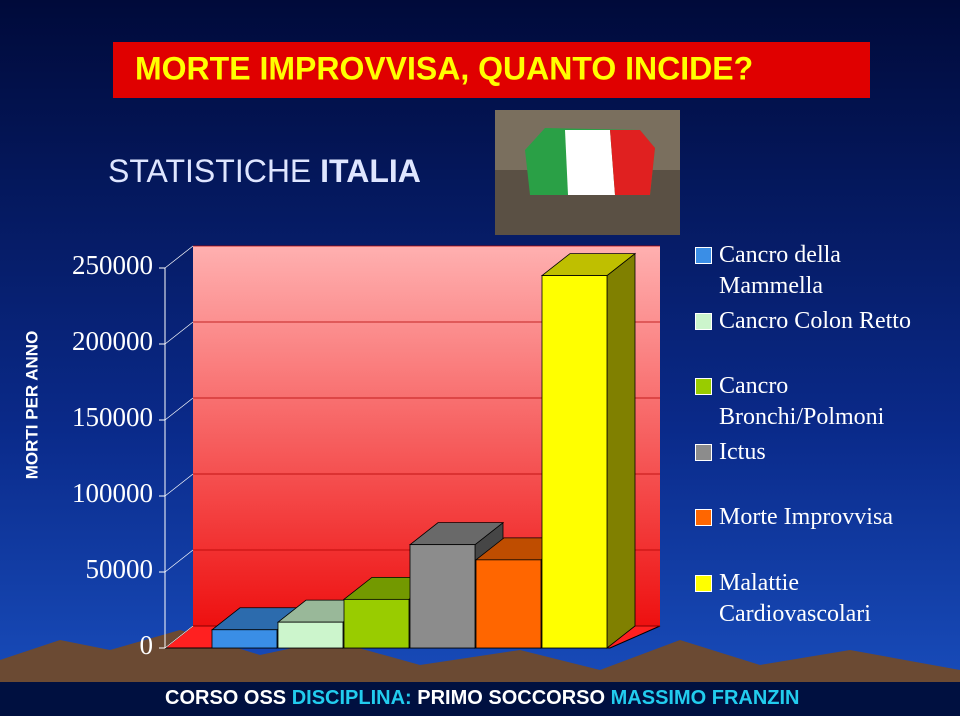 Image resolution: width=960 pixels, height=716 pixels. I want to click on legend-label: Malattie Cardiovascolari, so click(795, 598).